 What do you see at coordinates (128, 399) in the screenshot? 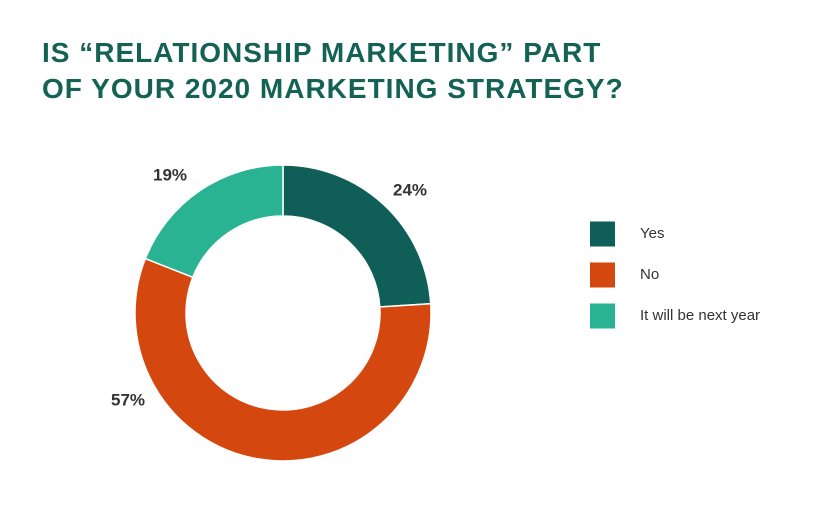
I see `value-label: 57%` at bounding box center [128, 399].